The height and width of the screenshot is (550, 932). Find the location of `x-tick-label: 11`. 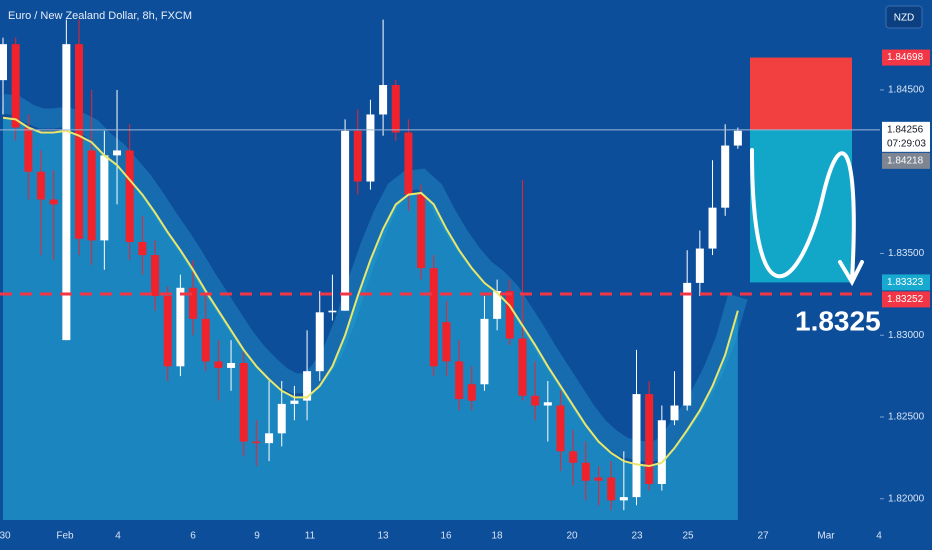

x-tick-label: 11 is located at coordinates (310, 536).